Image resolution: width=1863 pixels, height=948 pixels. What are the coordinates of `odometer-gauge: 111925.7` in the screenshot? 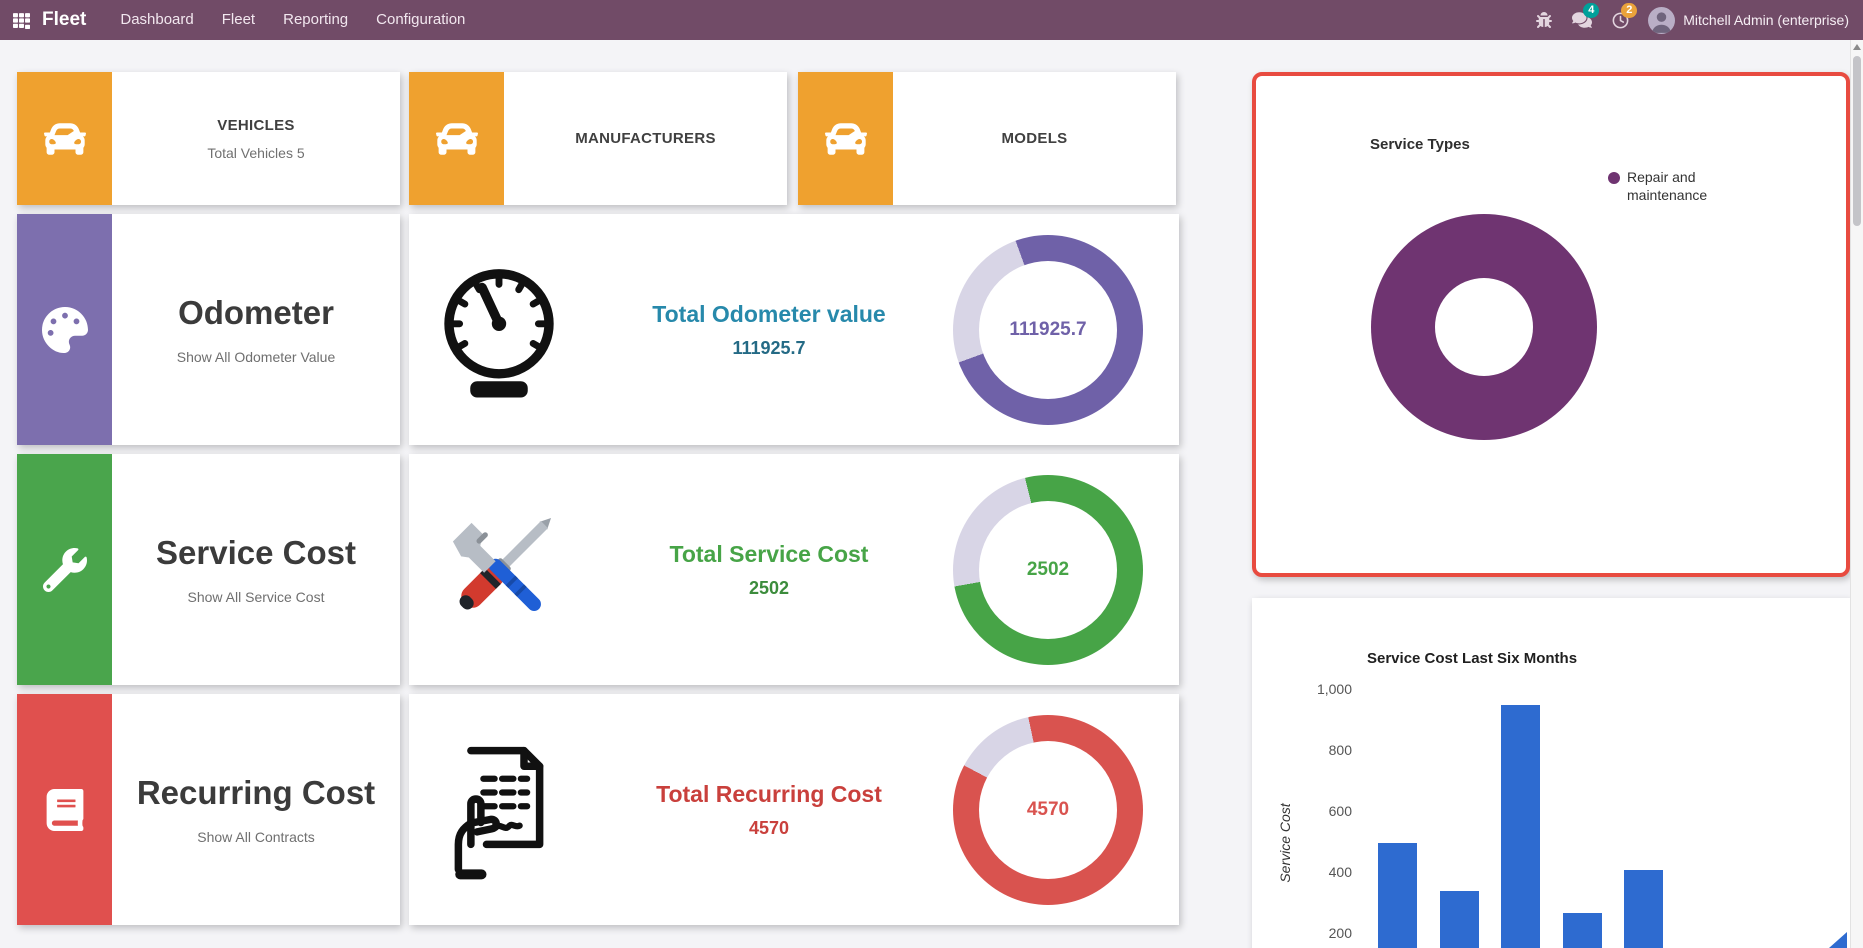 It's located at (1048, 329).